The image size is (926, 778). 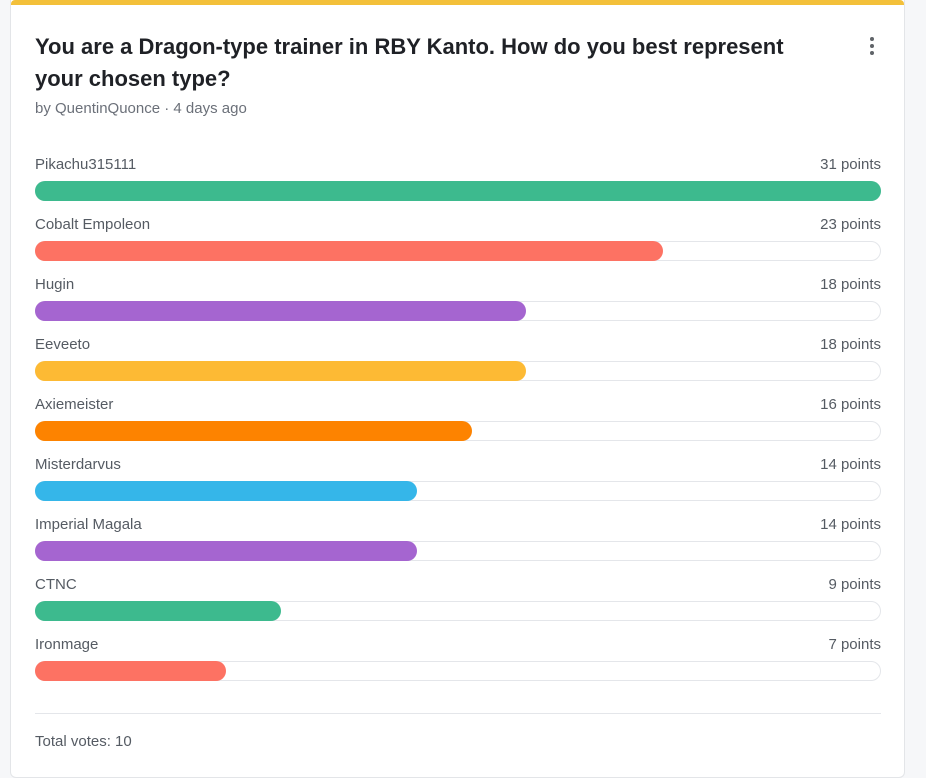 I want to click on card-accent-bar, so click(x=457, y=2).